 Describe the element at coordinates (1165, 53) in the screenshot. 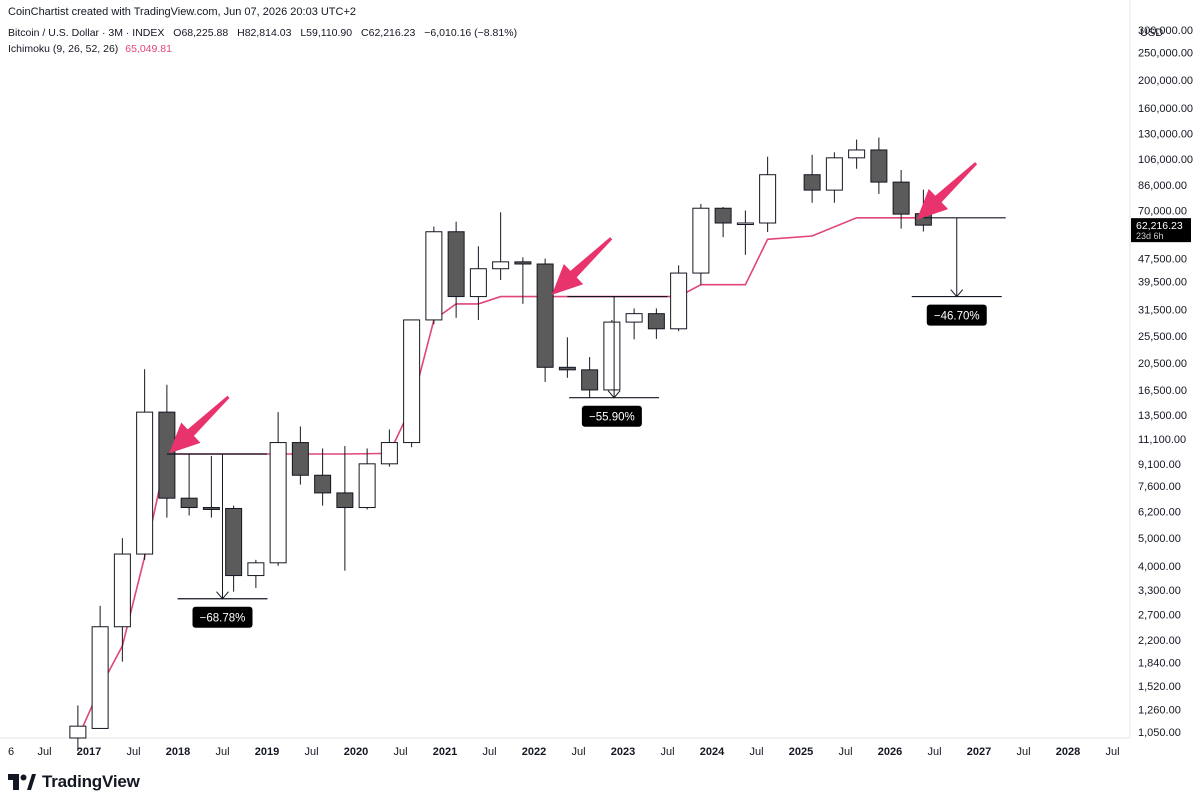

I see `price-axis-tick: 250,000.00` at that location.